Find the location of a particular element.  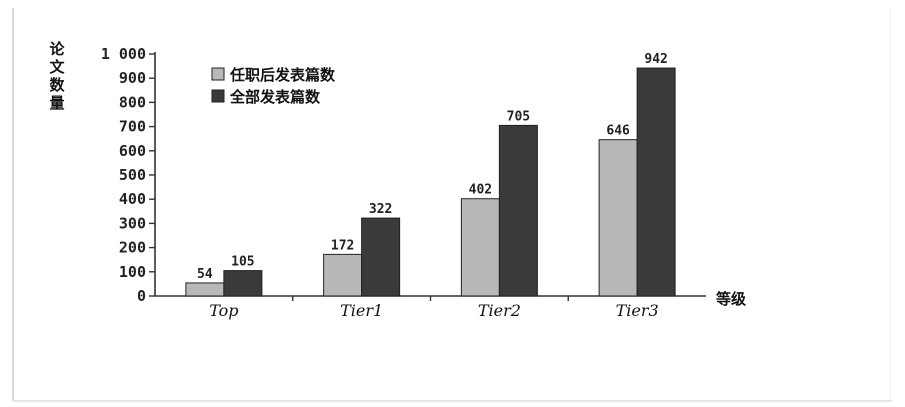

x-category-label: Tier1 is located at coordinates (361, 310).